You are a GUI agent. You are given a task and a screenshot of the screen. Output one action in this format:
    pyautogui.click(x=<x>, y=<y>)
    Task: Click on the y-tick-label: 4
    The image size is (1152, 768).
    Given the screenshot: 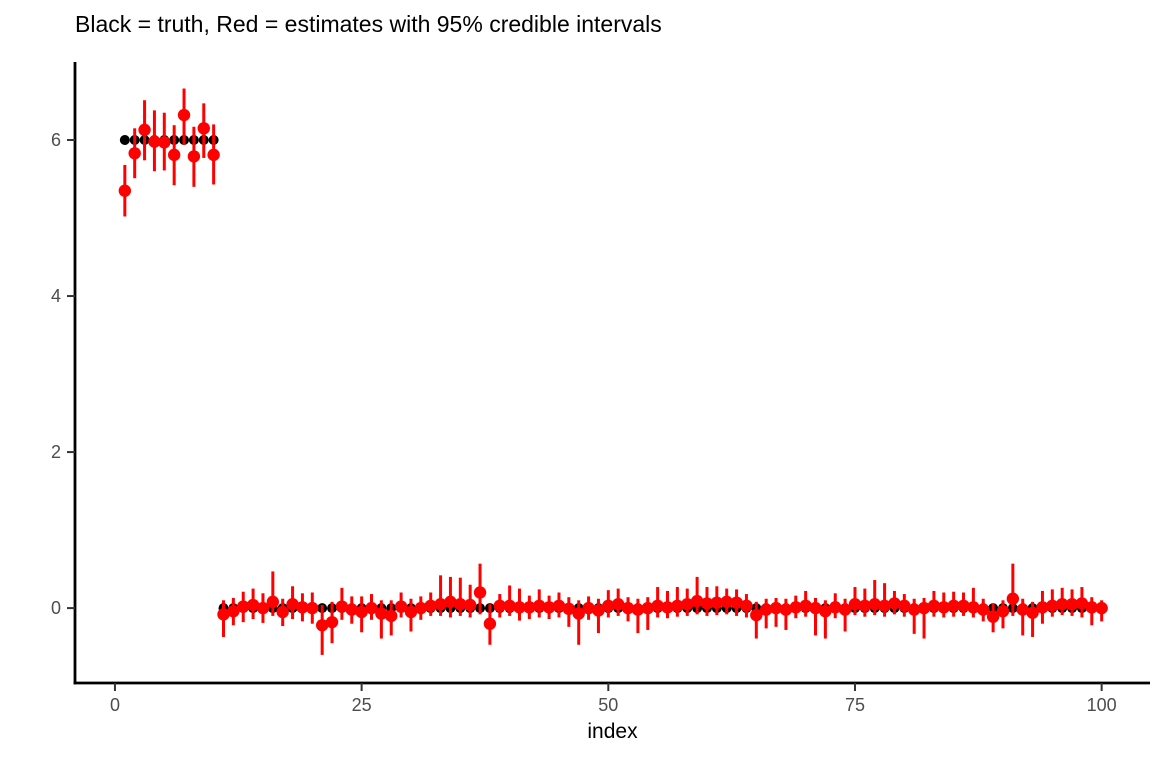 What is the action you would take?
    pyautogui.click(x=56, y=296)
    